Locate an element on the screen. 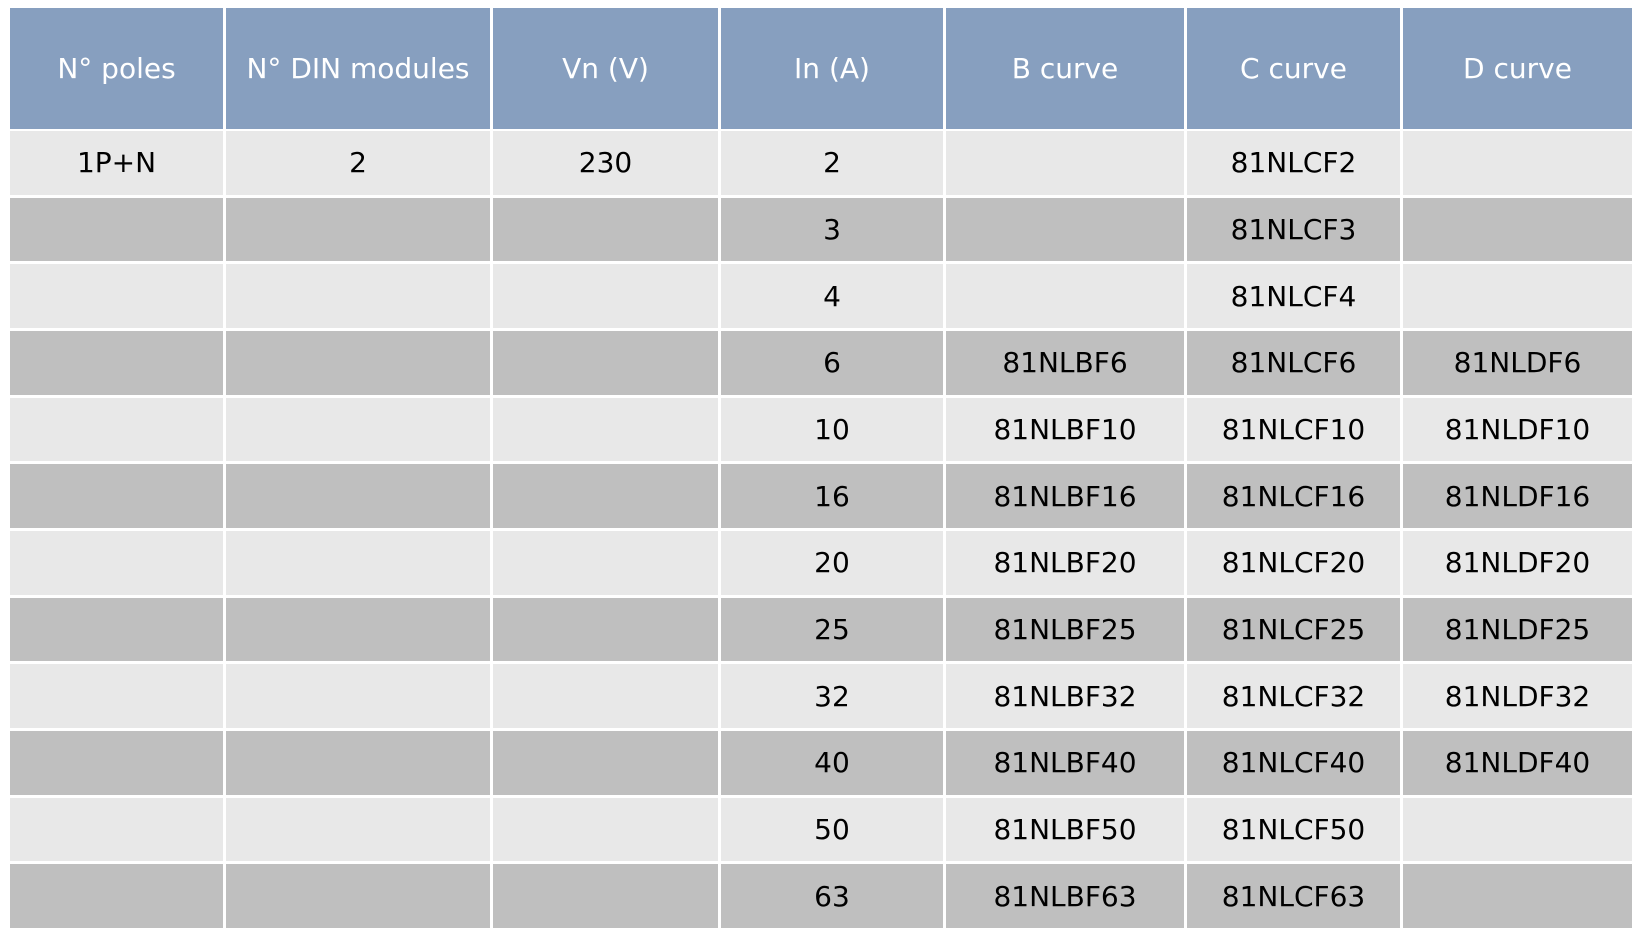 The image size is (1644, 936). table-cell: 81NLCF20 is located at coordinates (1293, 563).